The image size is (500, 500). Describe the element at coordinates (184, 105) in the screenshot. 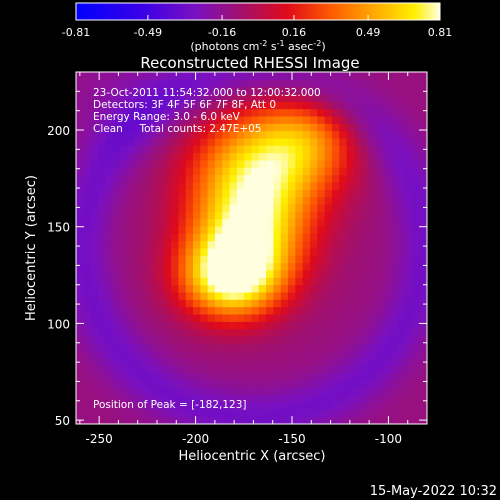

I see `annotation-detectors: Detectors: 3F 4F 5F 6F 7F 8F, Att 0` at that location.